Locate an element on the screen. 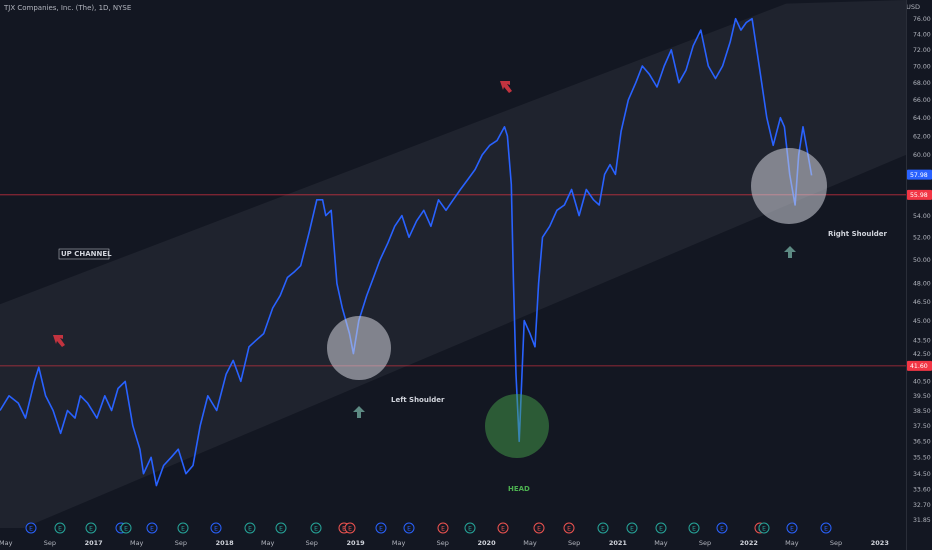  annotation-label: Right Shoulder is located at coordinates (858, 234).